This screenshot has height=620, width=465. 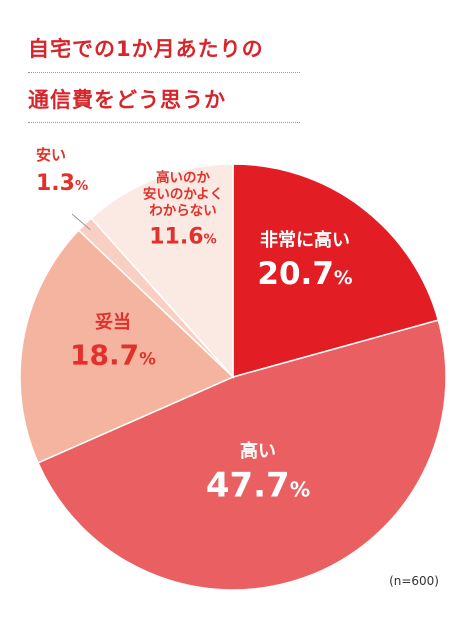 What do you see at coordinates (127, 100) in the screenshot?
I see `chart-title-line-2: 通信費をどう思うか` at bounding box center [127, 100].